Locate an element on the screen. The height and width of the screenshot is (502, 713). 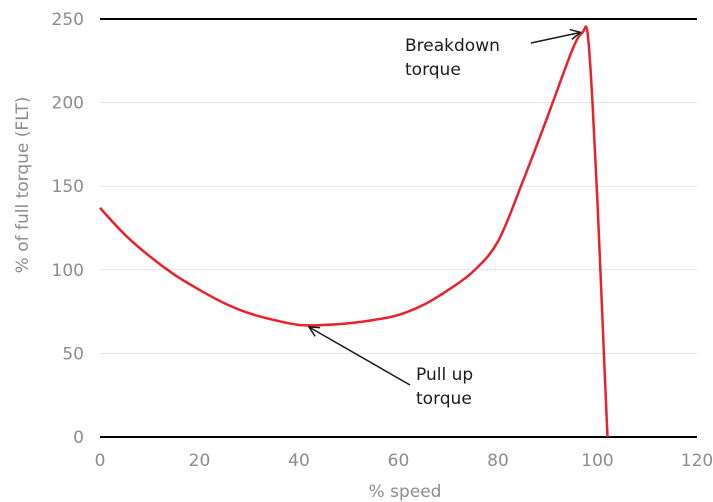
x-tick-label: 80 is located at coordinates (498, 461).